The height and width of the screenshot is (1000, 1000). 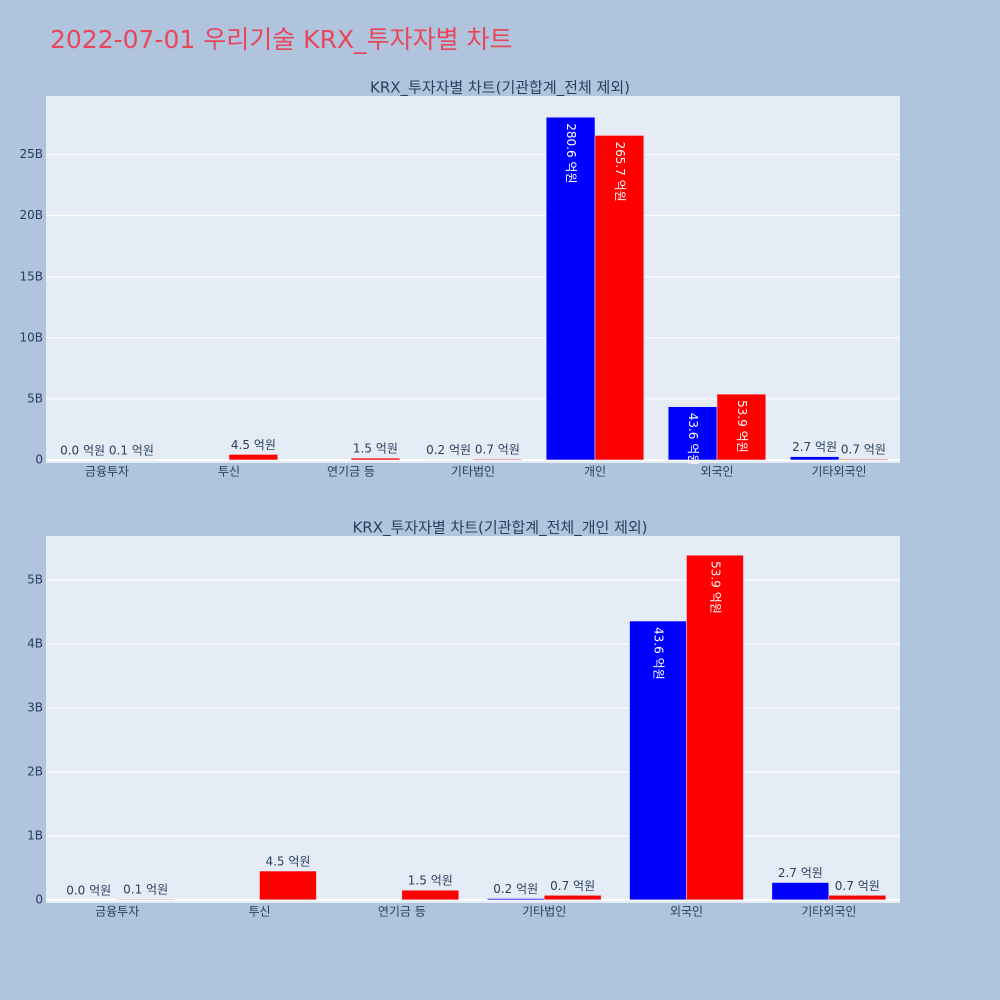 What do you see at coordinates (35, 644) in the screenshot?
I see `y-tick-label: 4B` at bounding box center [35, 644].